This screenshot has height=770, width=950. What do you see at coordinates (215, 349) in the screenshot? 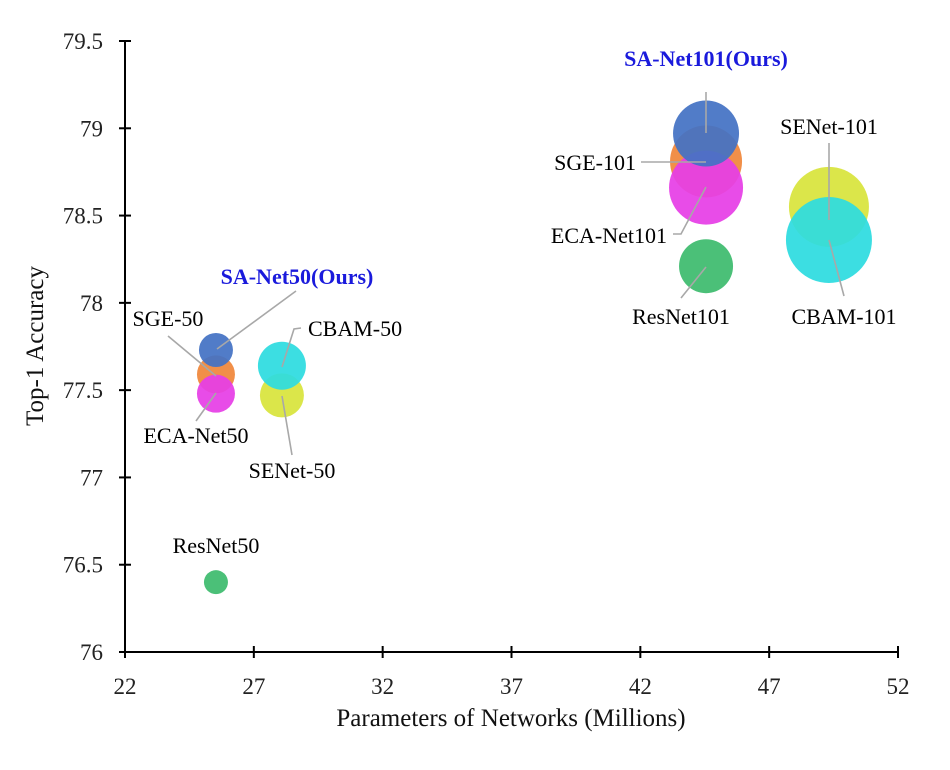
I see `bubble-sa-net50-ours-` at bounding box center [215, 349].